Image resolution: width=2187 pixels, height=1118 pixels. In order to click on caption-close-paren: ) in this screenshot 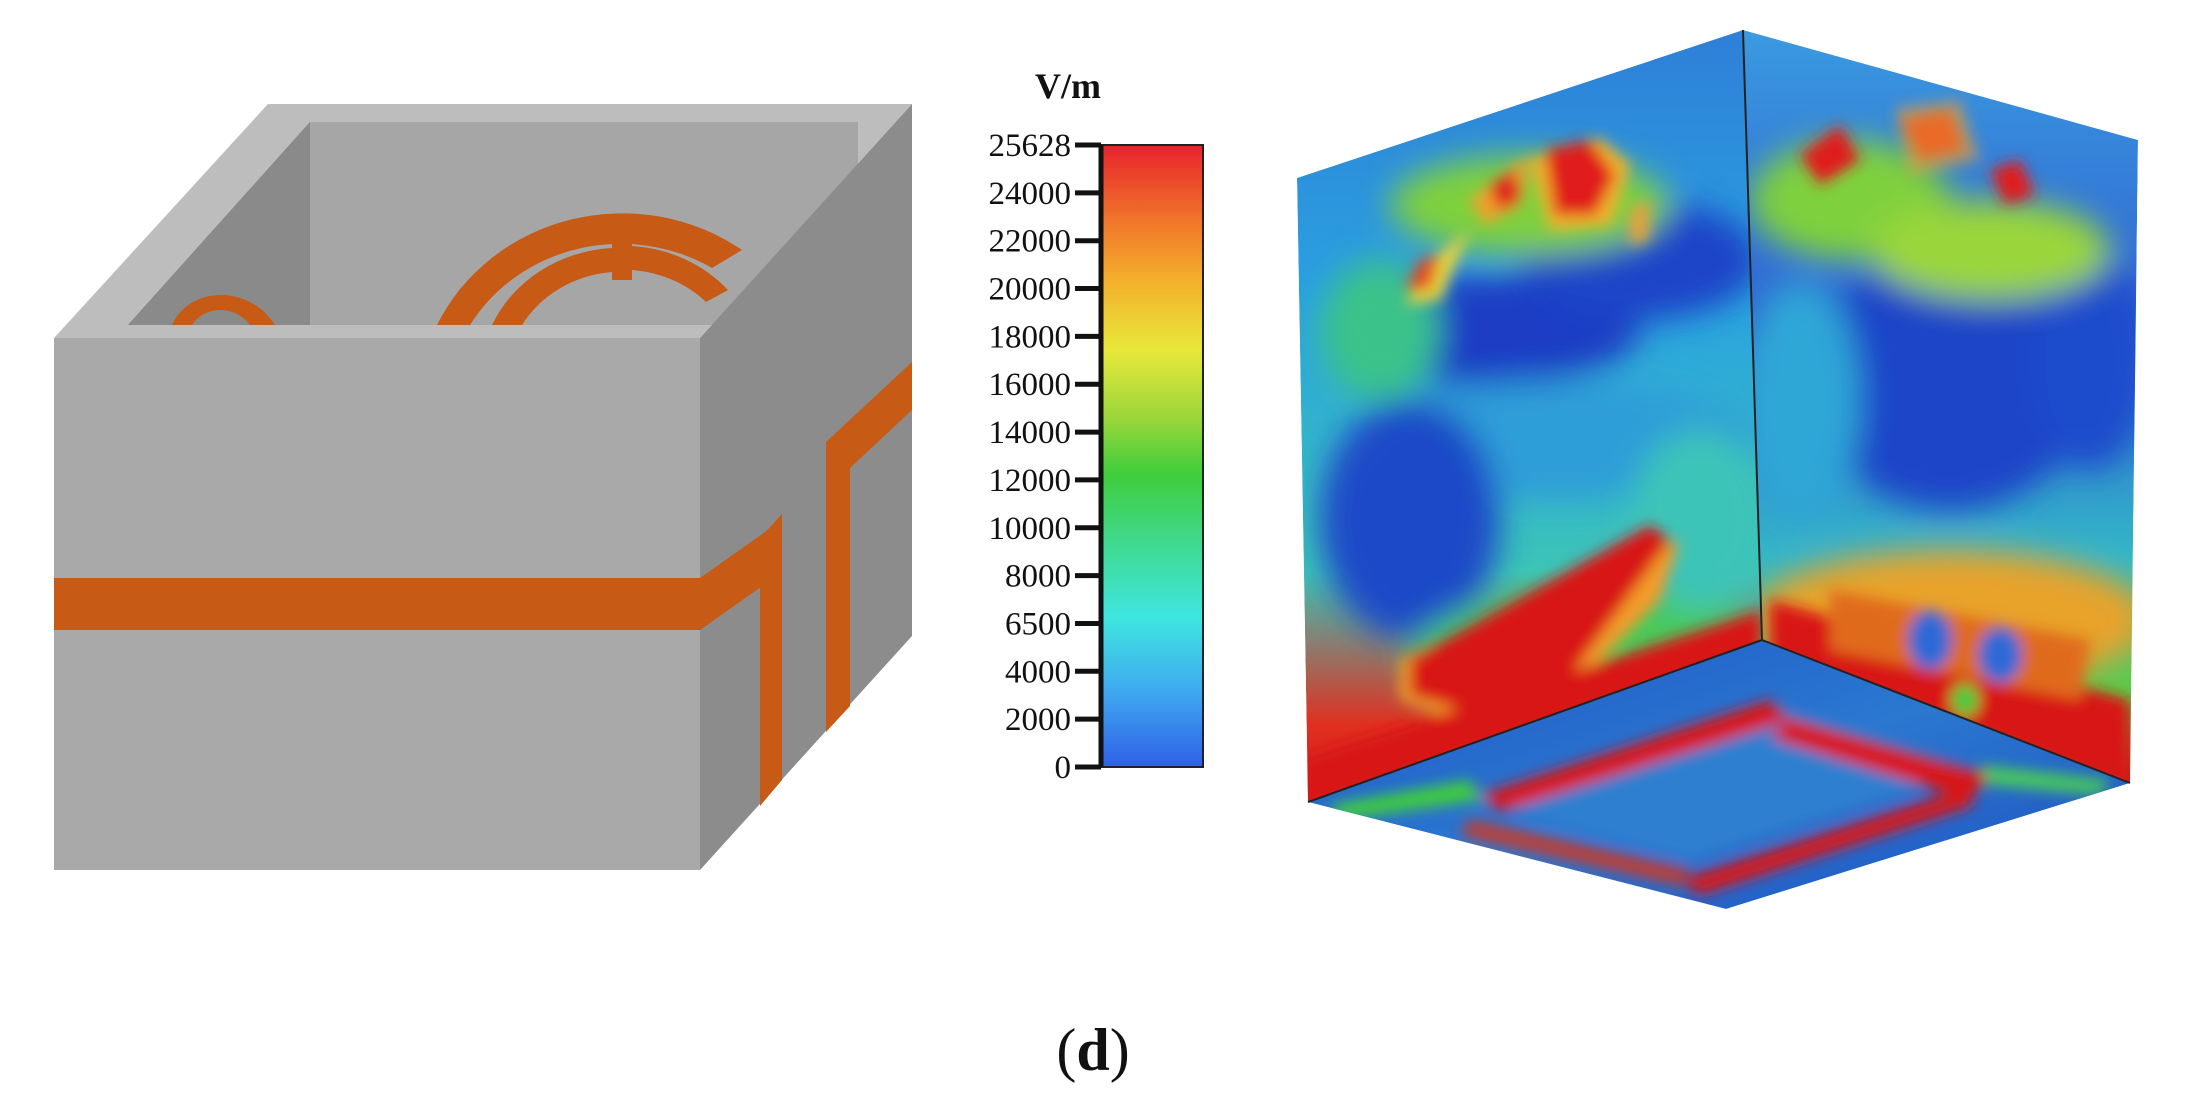, I will do `click(1120, 1050)`.